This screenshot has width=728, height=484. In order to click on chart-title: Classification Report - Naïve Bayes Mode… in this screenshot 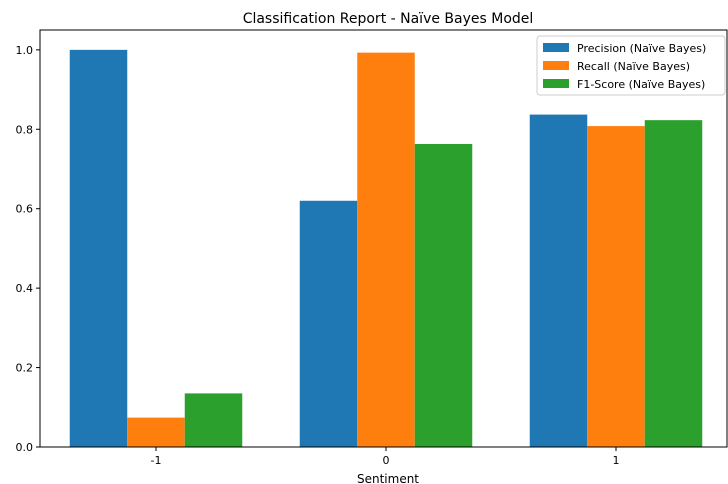, I will do `click(388, 19)`.